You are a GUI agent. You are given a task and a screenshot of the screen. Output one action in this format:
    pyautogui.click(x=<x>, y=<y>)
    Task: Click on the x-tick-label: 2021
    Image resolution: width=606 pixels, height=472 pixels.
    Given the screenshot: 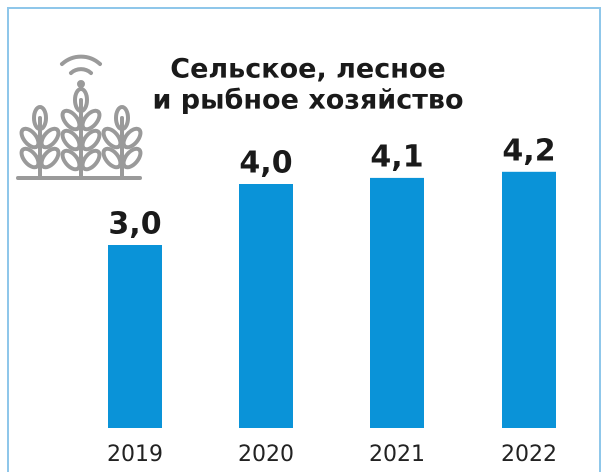 What is the action you would take?
    pyautogui.click(x=397, y=454)
    